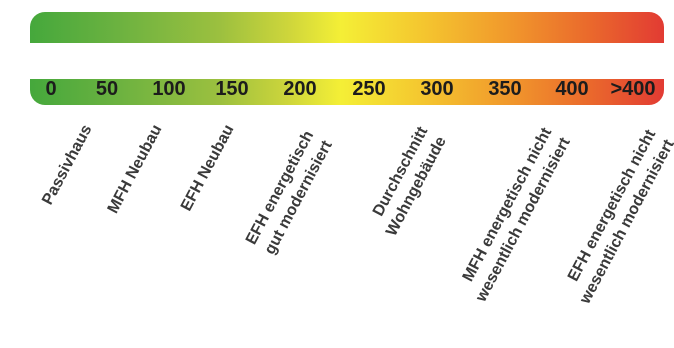  I want to click on tick-label: 50, so click(107, 89).